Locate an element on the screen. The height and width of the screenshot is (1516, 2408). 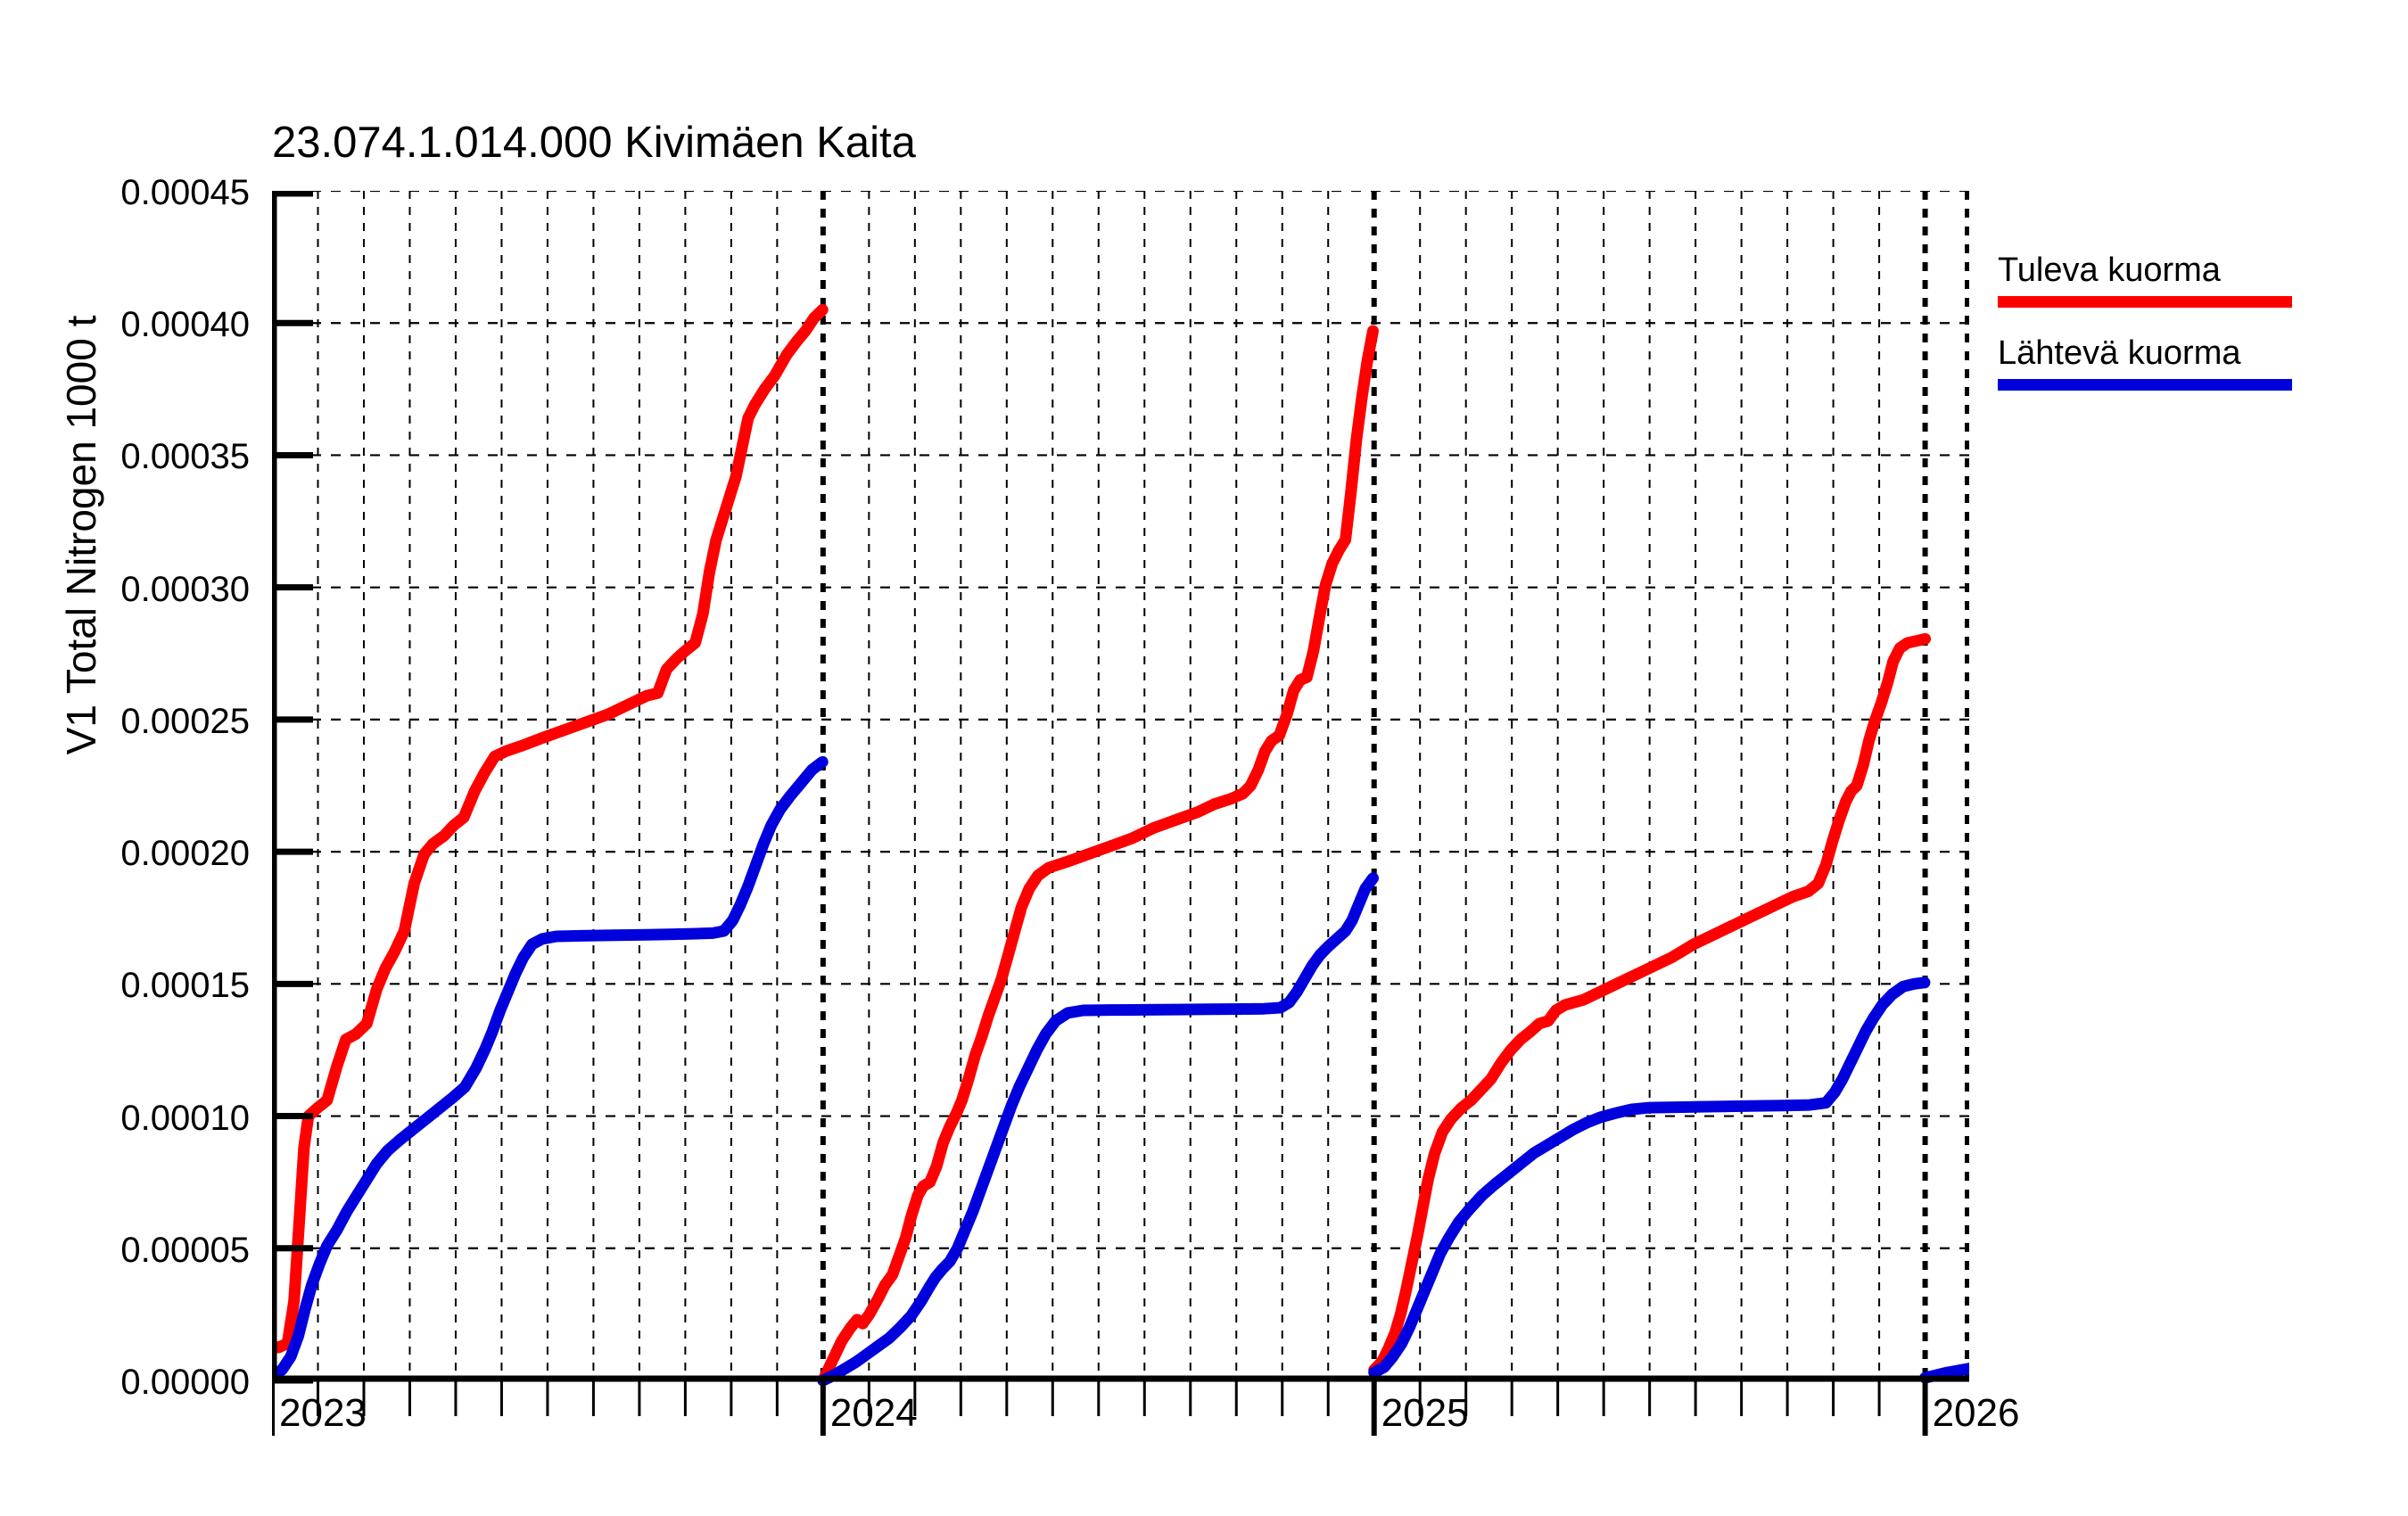
page-title: 23.074.1.014.000 Kivimäen Kaita is located at coordinates (594, 143).